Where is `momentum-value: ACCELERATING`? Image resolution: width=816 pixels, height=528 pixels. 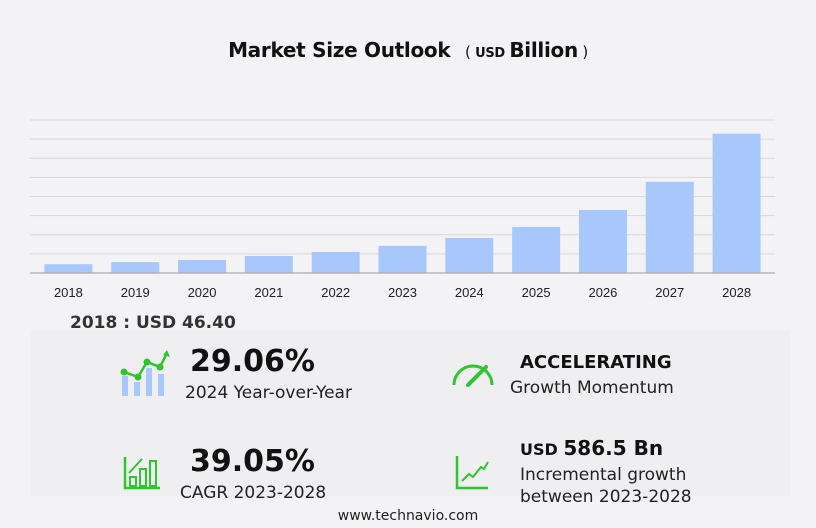 momentum-value: ACCELERATING is located at coordinates (596, 362).